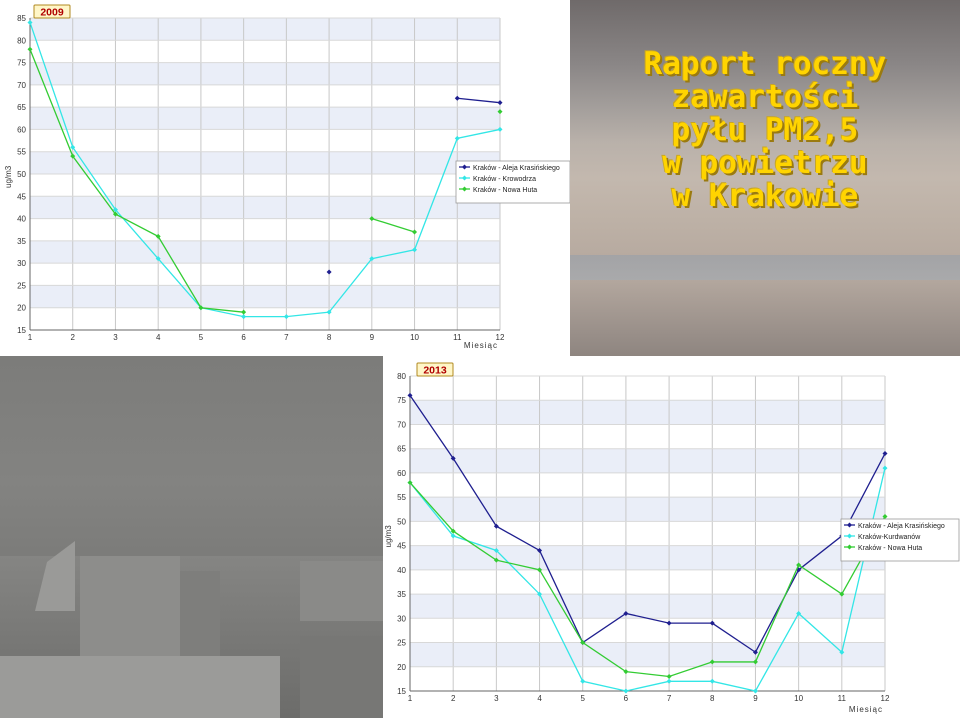 The image size is (960, 718). Describe the element at coordinates (21, 219) in the screenshot. I see `y-tick-label: 40` at that location.